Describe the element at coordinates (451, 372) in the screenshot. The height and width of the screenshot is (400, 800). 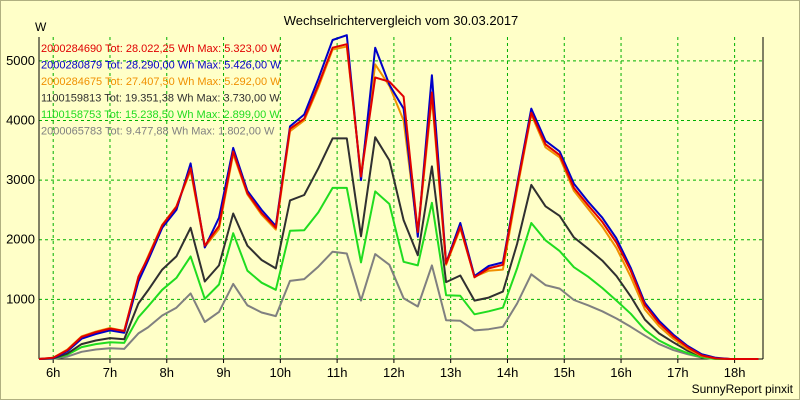
I see `x-tick-label: 13h` at that location.